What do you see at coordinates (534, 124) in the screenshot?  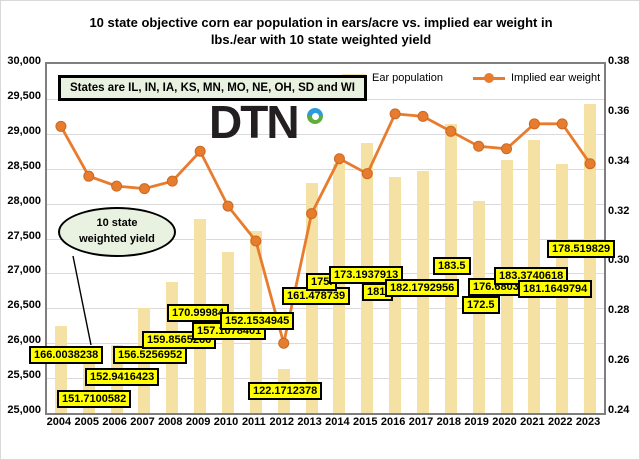 I see `line-point-2021` at bounding box center [534, 124].